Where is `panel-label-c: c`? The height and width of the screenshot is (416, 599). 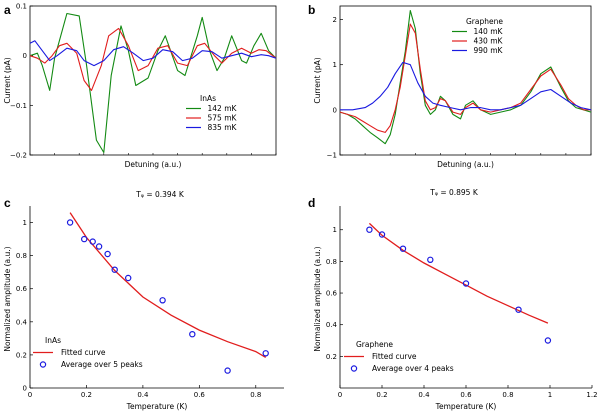 panel-label-c: c is located at coordinates (7, 203).